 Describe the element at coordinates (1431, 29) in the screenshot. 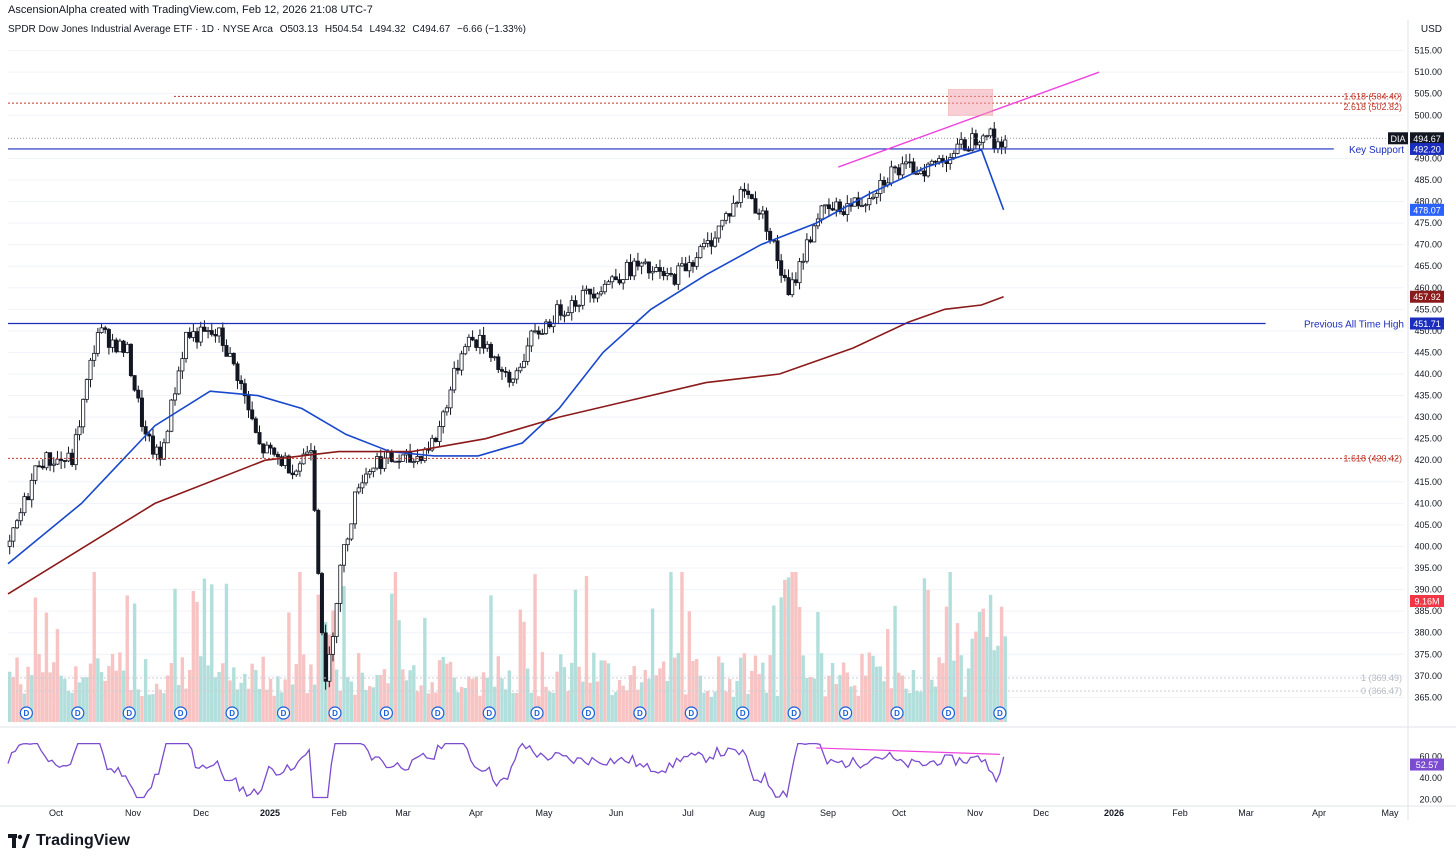

I see `currency-label: USD` at that location.